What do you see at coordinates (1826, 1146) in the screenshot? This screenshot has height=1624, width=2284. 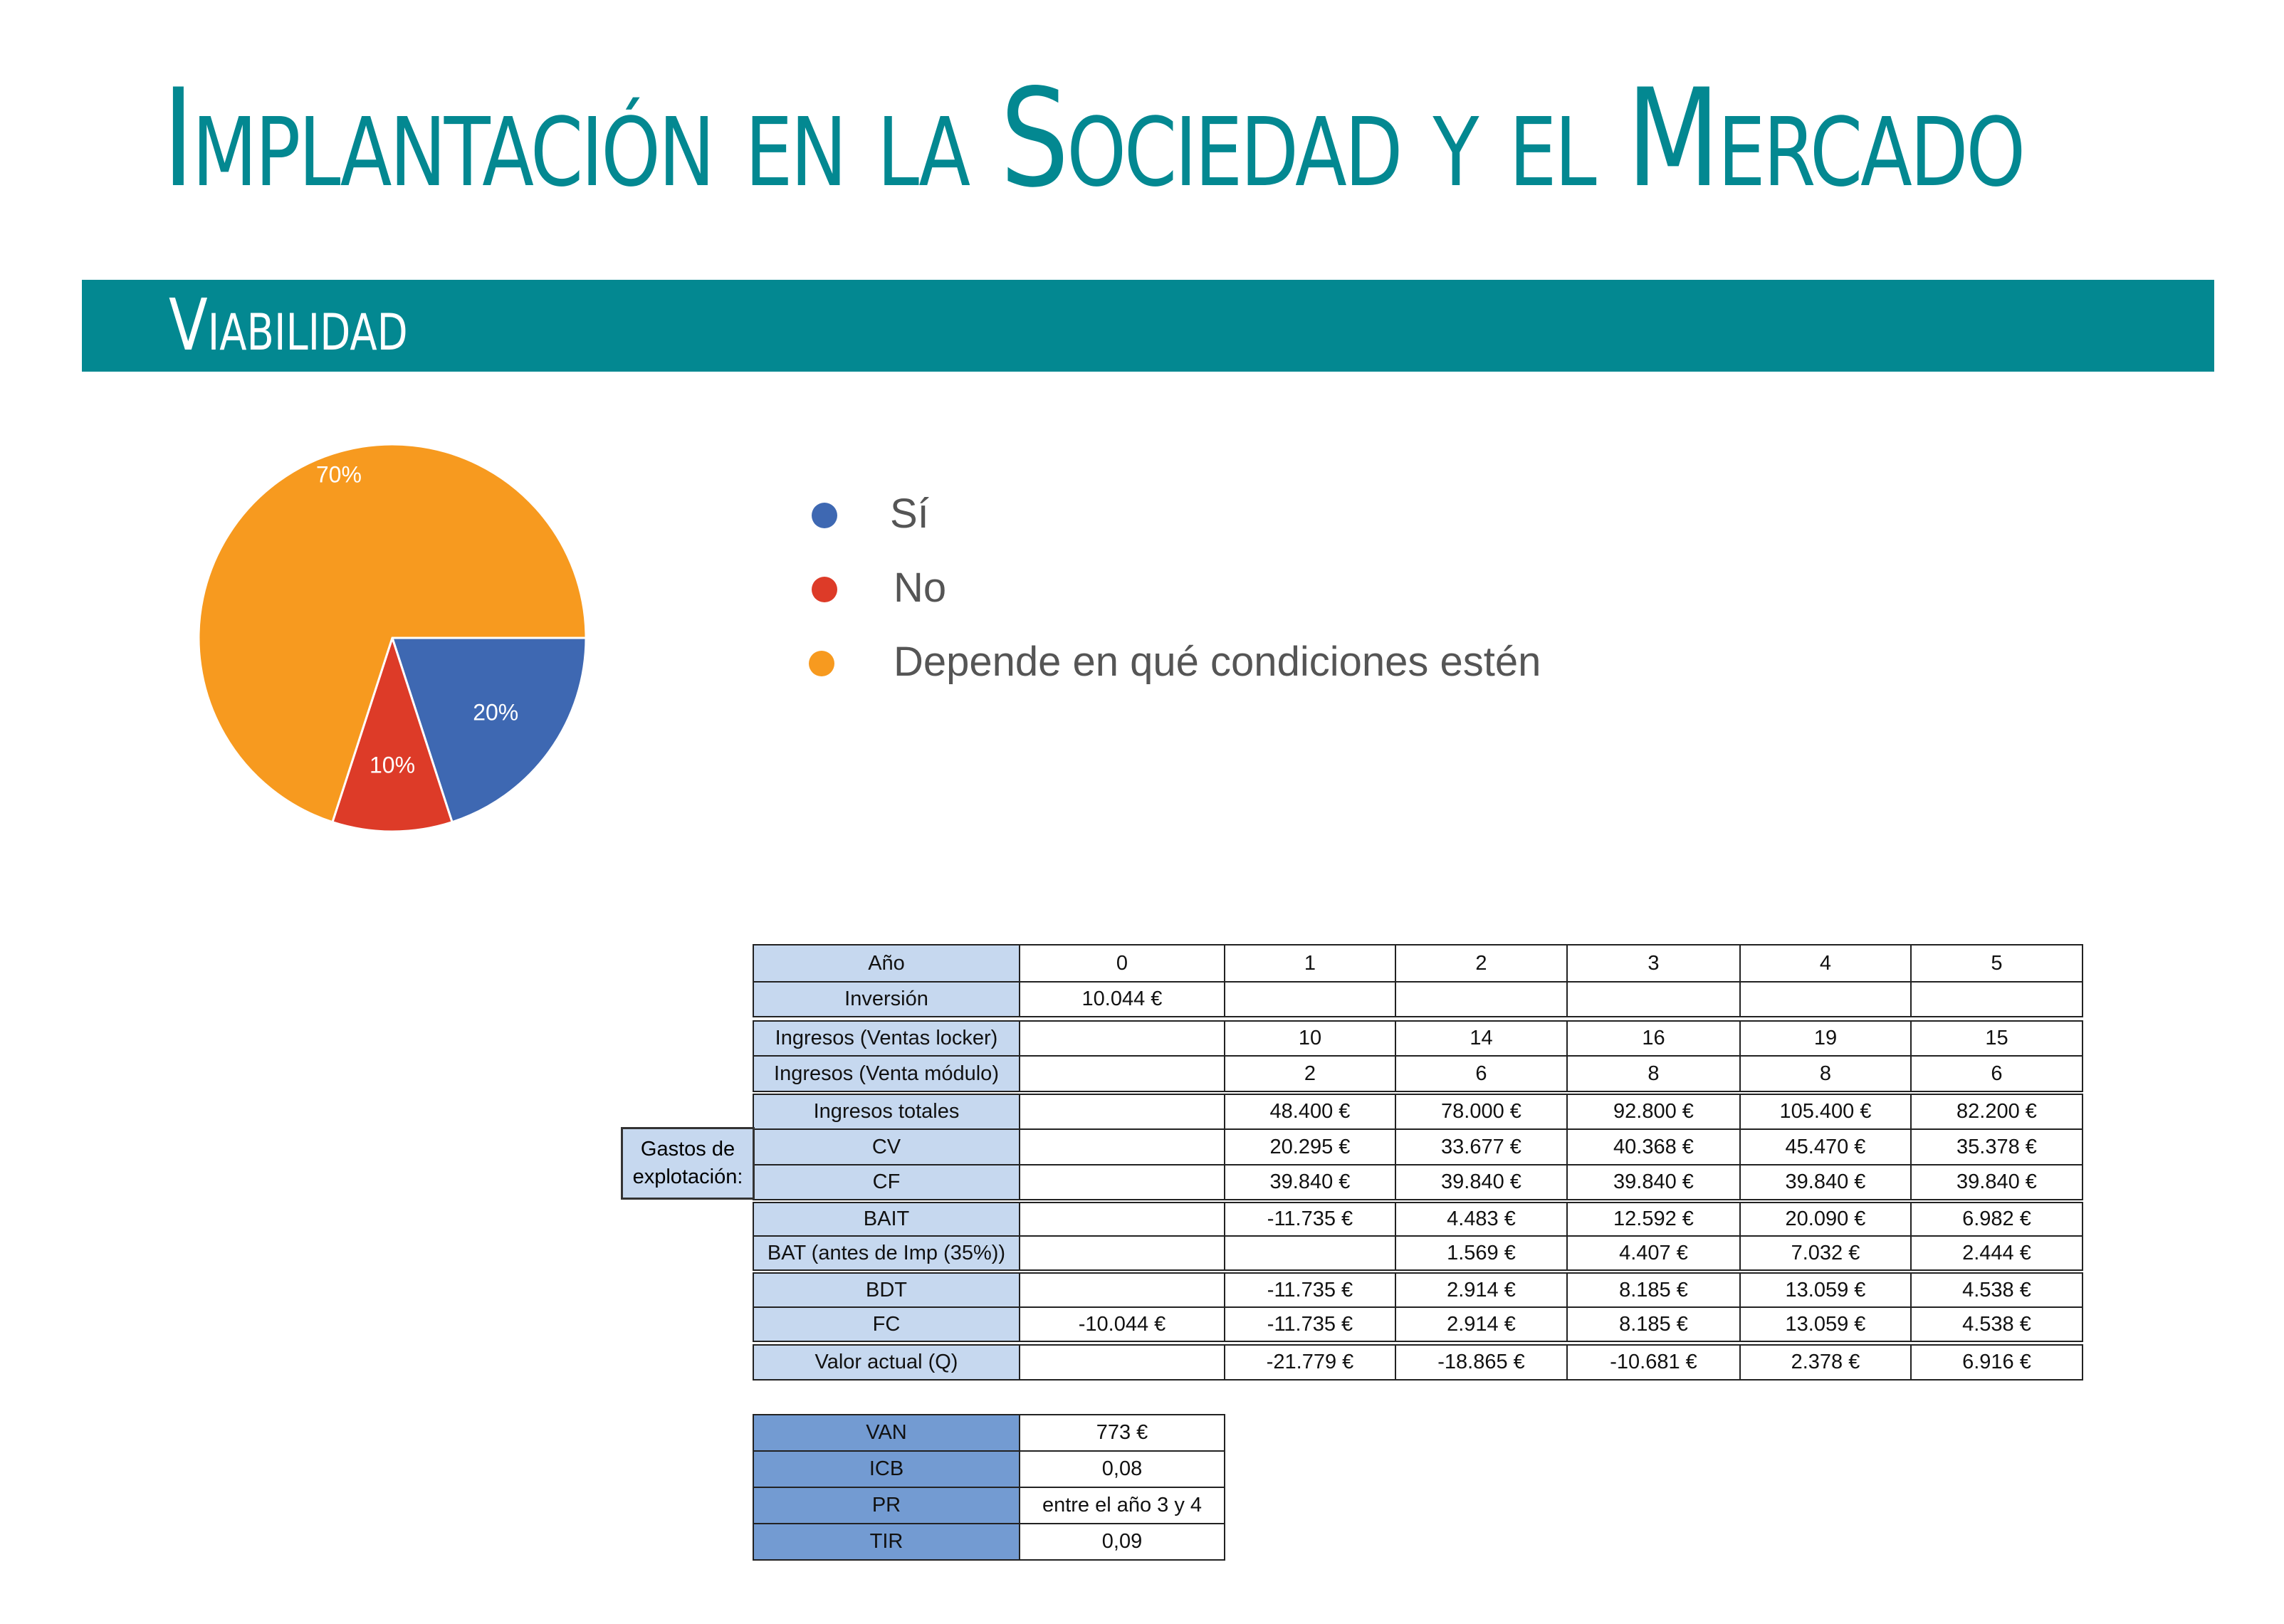 I see `table-cell: 45.470 €` at bounding box center [1826, 1146].